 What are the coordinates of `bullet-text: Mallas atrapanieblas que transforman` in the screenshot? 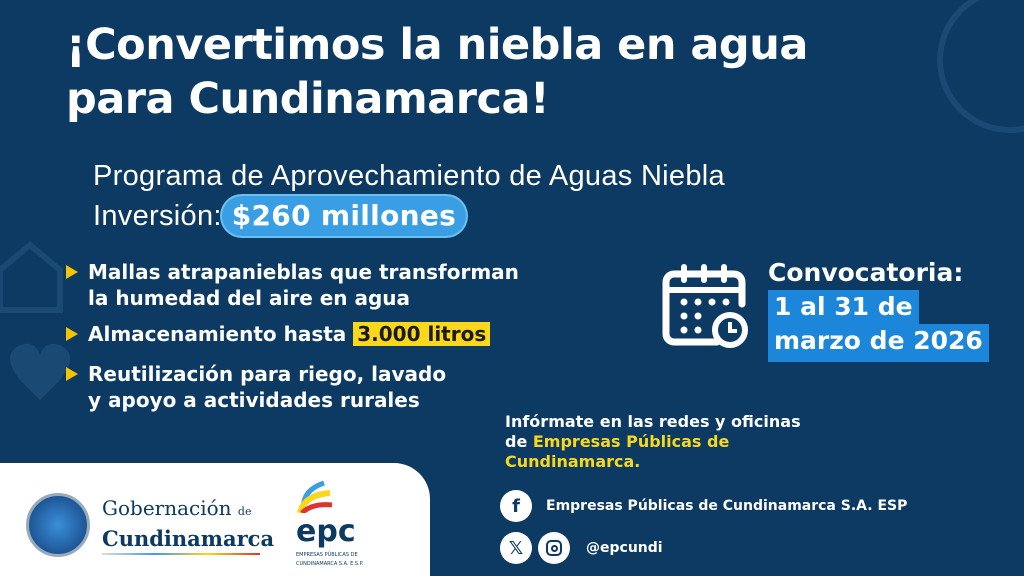 It's located at (303, 272).